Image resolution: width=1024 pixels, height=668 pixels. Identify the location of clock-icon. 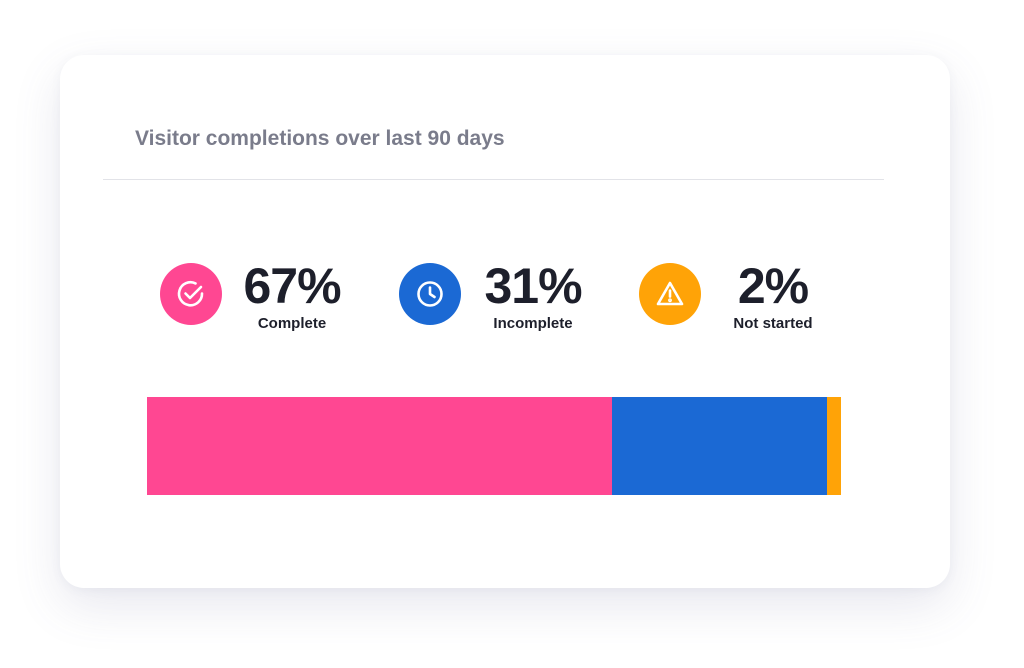
(430, 294).